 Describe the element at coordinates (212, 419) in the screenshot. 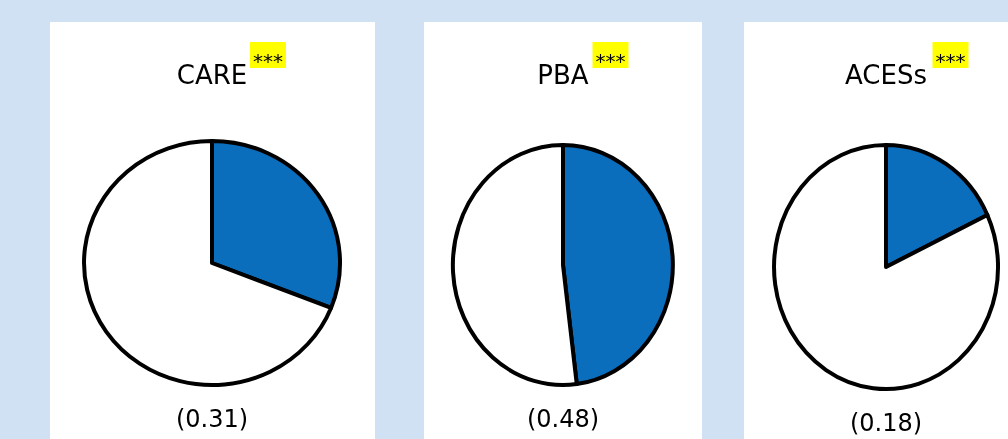

I see `text: (0.31)` at that location.